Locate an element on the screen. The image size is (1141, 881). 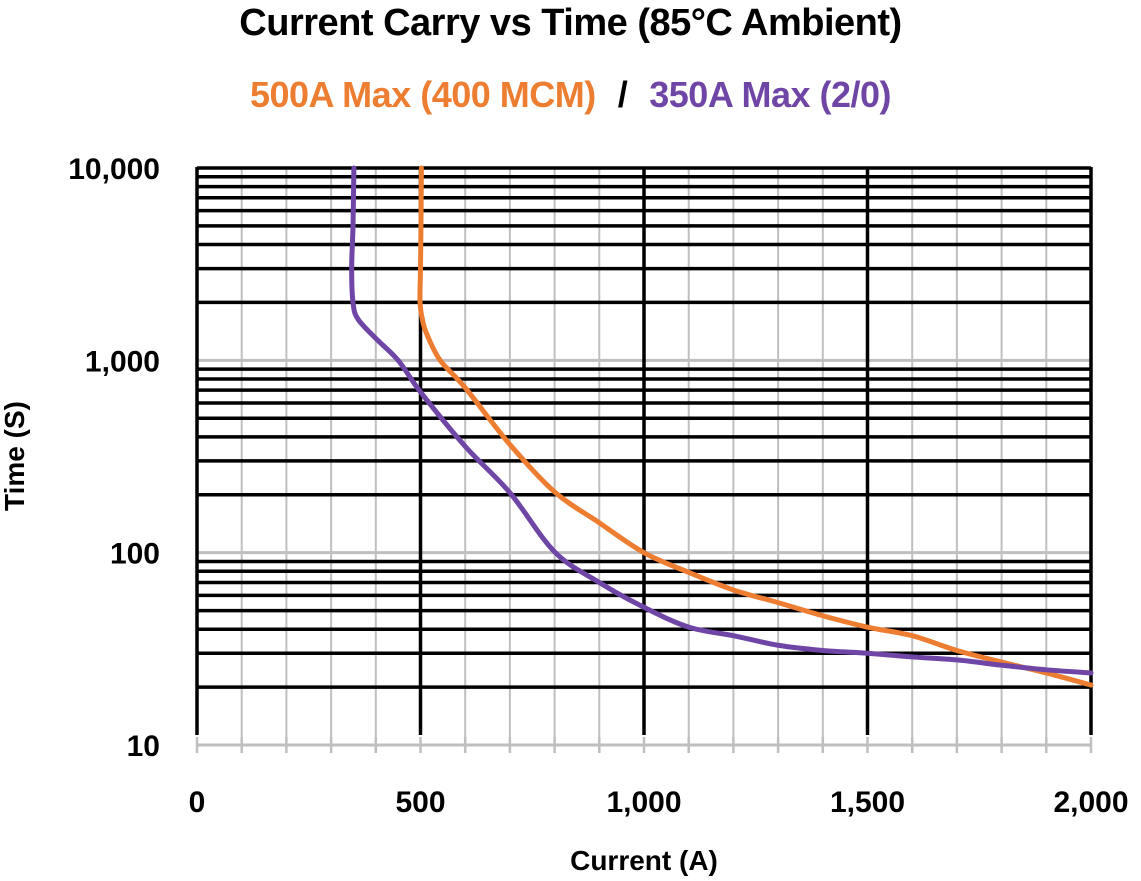
legend-series-500a: 500A Max (400 MCM) is located at coordinates (422, 94).